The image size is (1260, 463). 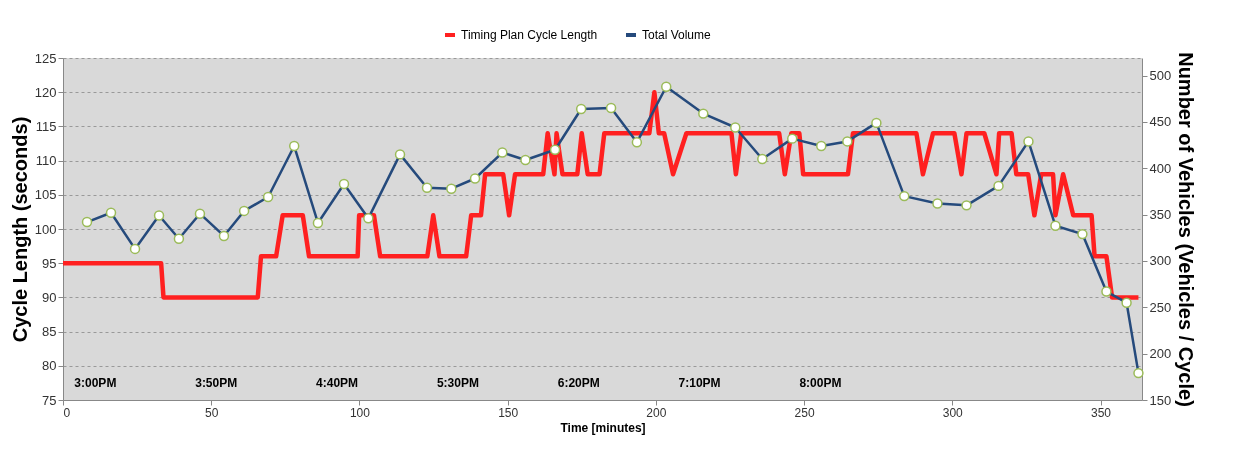 I want to click on legend-label: Timing Plan Cycle Length, so click(x=529, y=35).